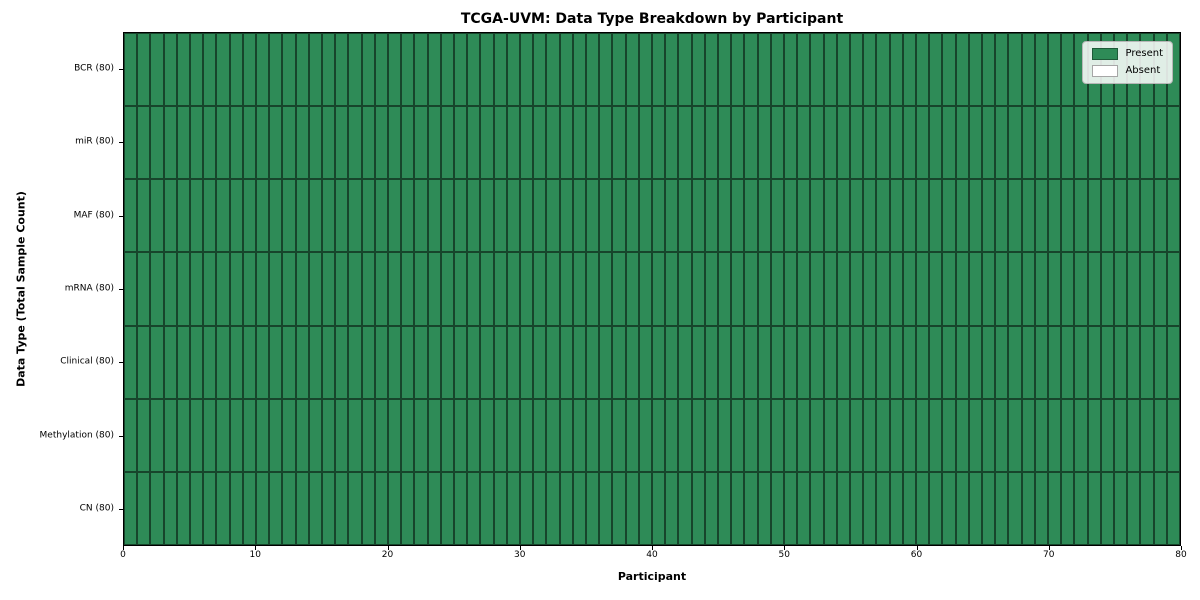 The image size is (1200, 600). I want to click on y-tick-mark, so click(121, 216).